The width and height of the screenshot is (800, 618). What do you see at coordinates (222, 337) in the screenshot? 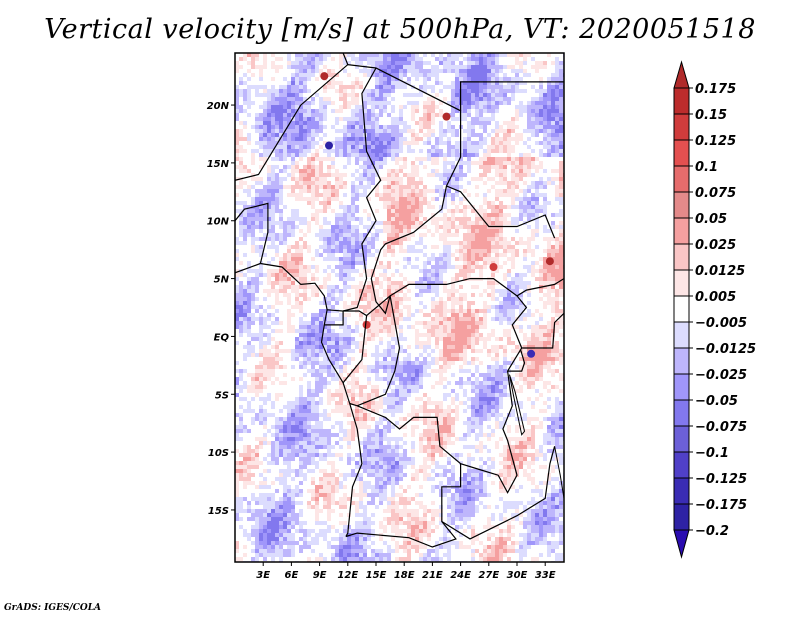
I see `y-tick-label: EQ` at bounding box center [222, 337].